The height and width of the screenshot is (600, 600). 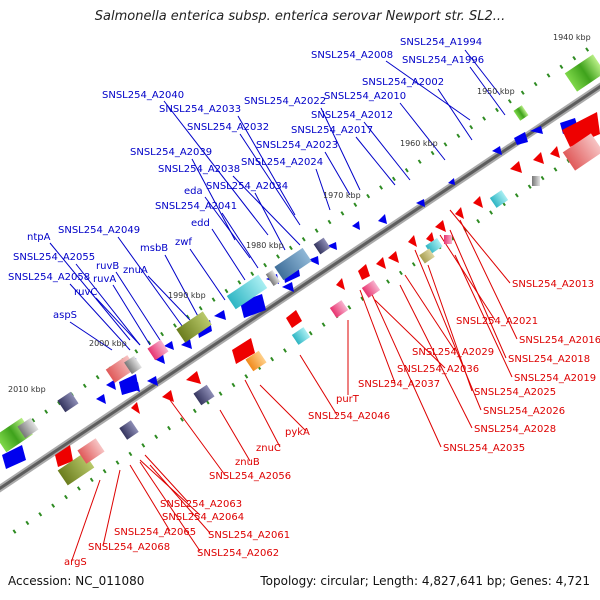 What do you see at coordinates (515, 429) in the screenshot?
I see `gene-label: SNSL254_A2028` at bounding box center [515, 429].